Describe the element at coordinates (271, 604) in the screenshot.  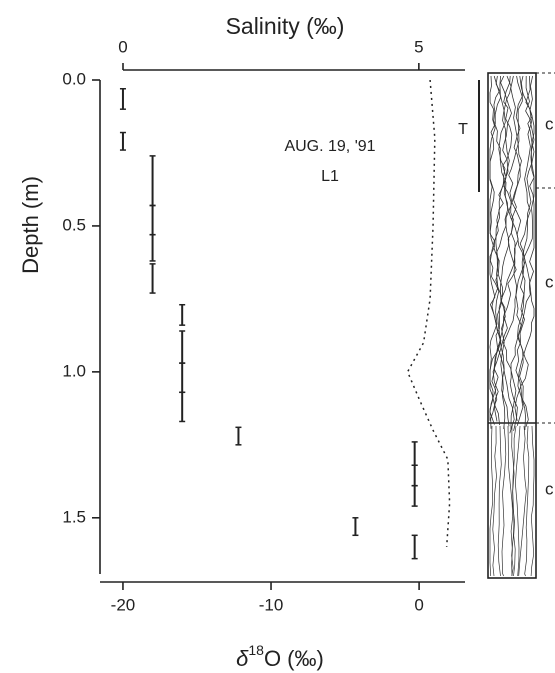
I see `x-tick-label: -10` at that location.